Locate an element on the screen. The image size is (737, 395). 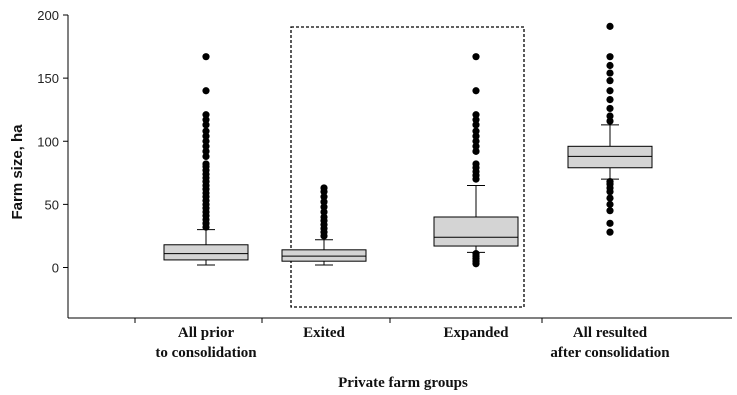
y-tick-label: 100 is located at coordinates (48, 141).